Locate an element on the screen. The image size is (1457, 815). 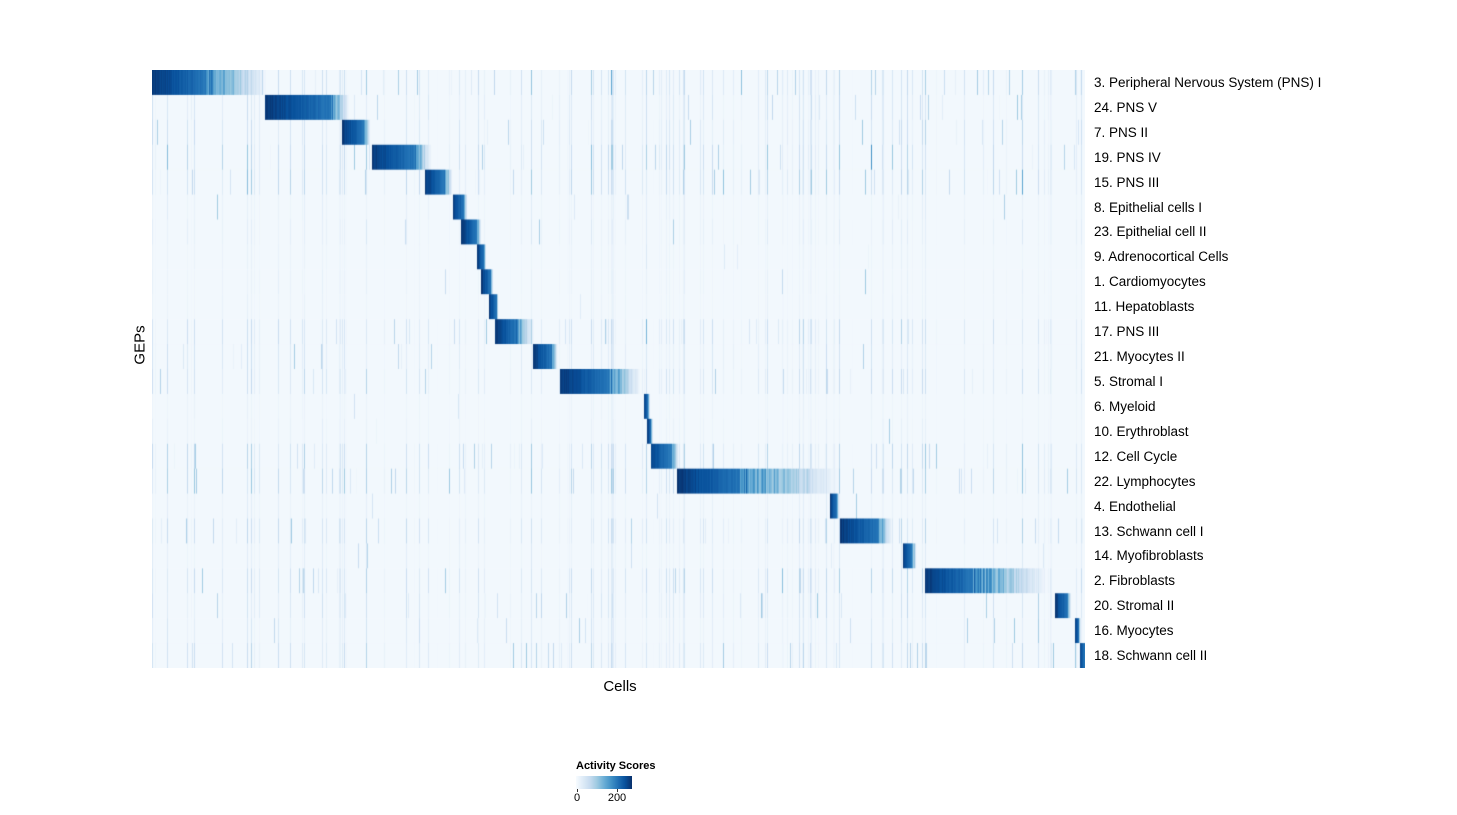
row-label: 13. Schwann cell I is located at coordinates (1149, 531).